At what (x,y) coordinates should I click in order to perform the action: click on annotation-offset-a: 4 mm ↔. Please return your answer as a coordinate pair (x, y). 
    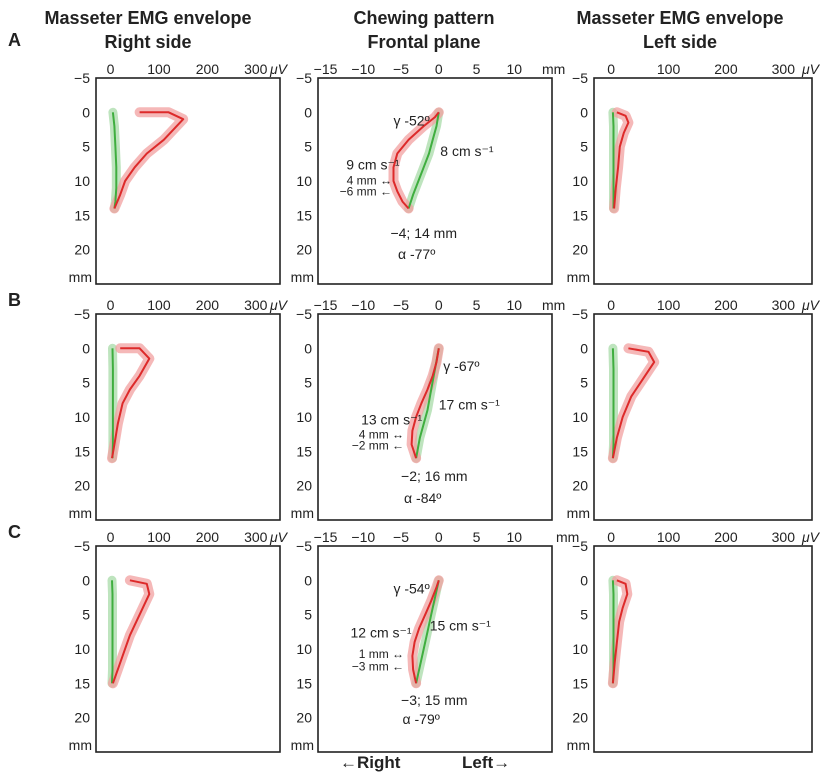
    Looking at the image, I should click on (369, 181).